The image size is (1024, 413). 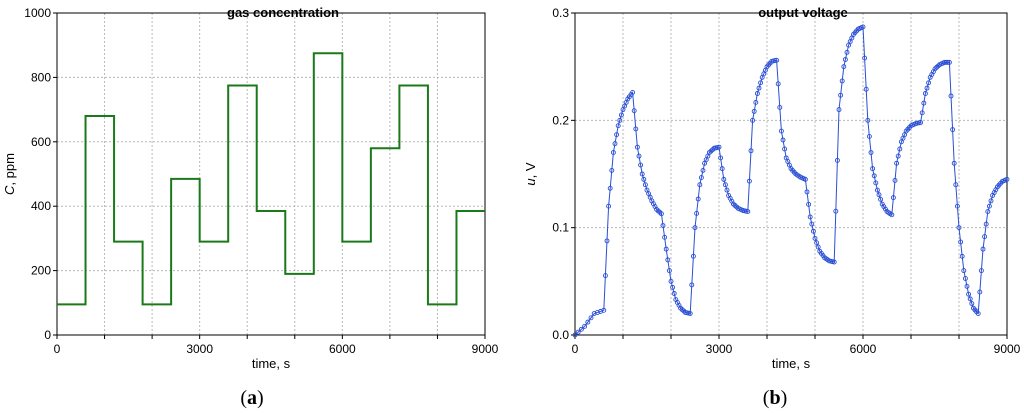 I want to click on panel-label: (a), so click(x=251, y=398).